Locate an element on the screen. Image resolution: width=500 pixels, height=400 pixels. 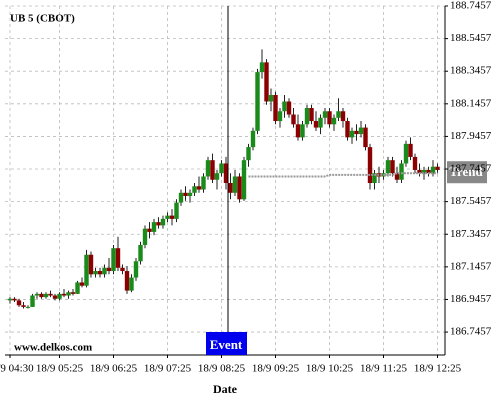
y-tick-label: 186.7457 is located at coordinates (471, 332).